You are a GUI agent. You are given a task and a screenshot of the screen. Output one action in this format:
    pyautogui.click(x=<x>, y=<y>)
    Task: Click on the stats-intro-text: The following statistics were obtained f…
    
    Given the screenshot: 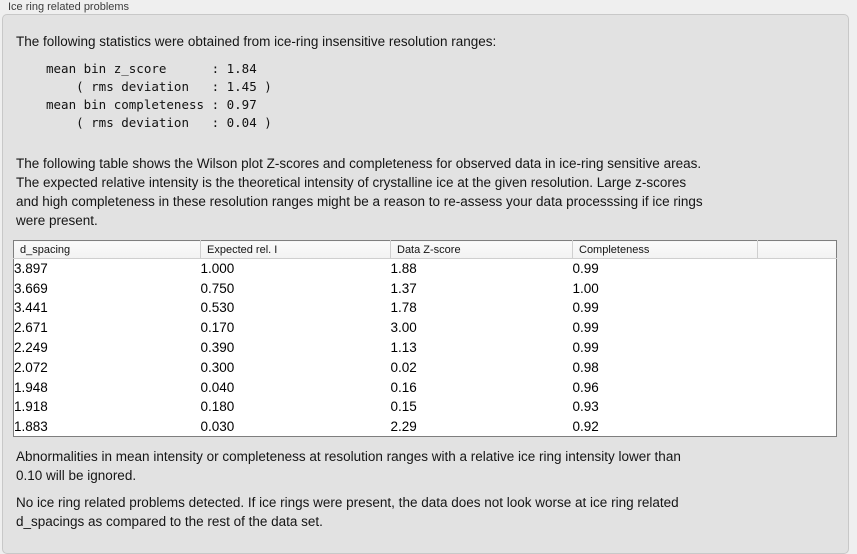 What is the action you would take?
    pyautogui.click(x=256, y=41)
    